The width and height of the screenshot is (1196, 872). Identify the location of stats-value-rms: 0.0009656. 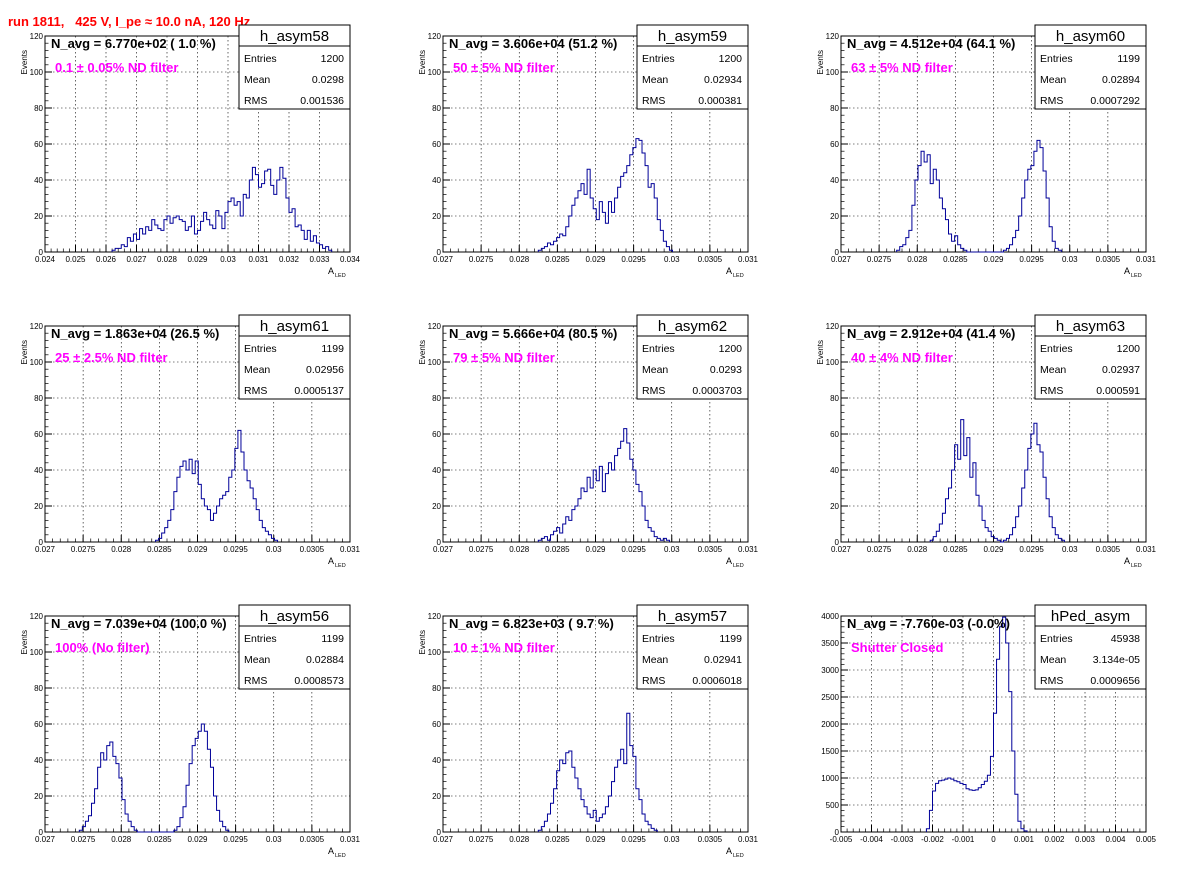
(1115, 681).